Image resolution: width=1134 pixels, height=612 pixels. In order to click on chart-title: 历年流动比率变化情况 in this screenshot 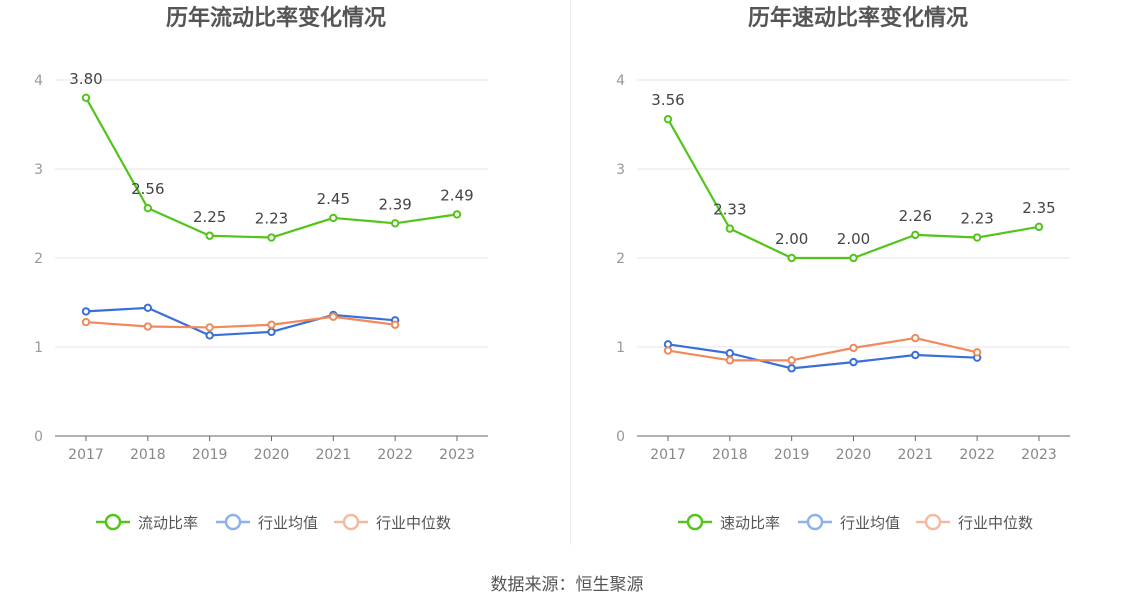, I will do `click(276, 18)`.